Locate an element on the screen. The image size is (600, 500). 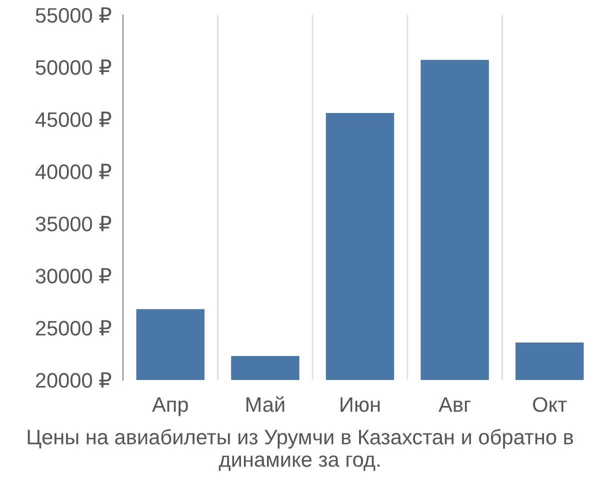
x-tick-label: Апр is located at coordinates (170, 406).